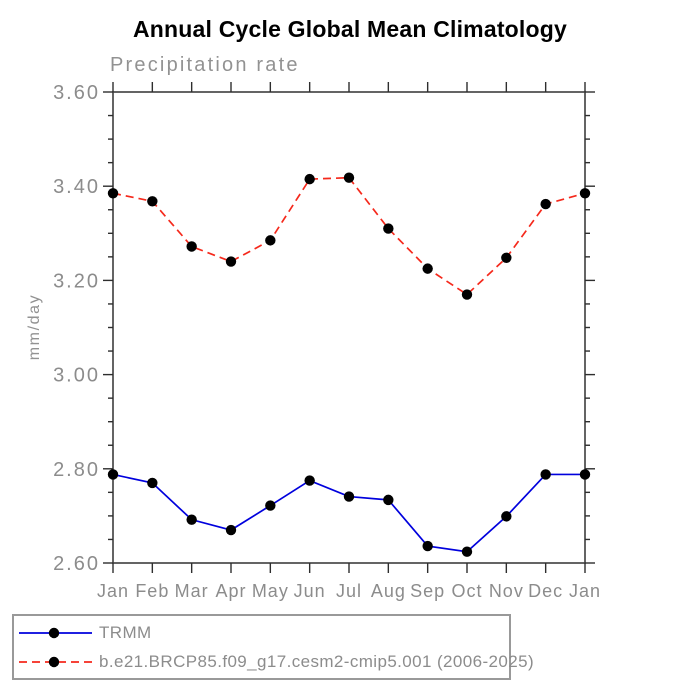 The height and width of the screenshot is (700, 700). Describe the element at coordinates (125, 632) in the screenshot. I see `legend-label-trmm: TRMM` at that location.